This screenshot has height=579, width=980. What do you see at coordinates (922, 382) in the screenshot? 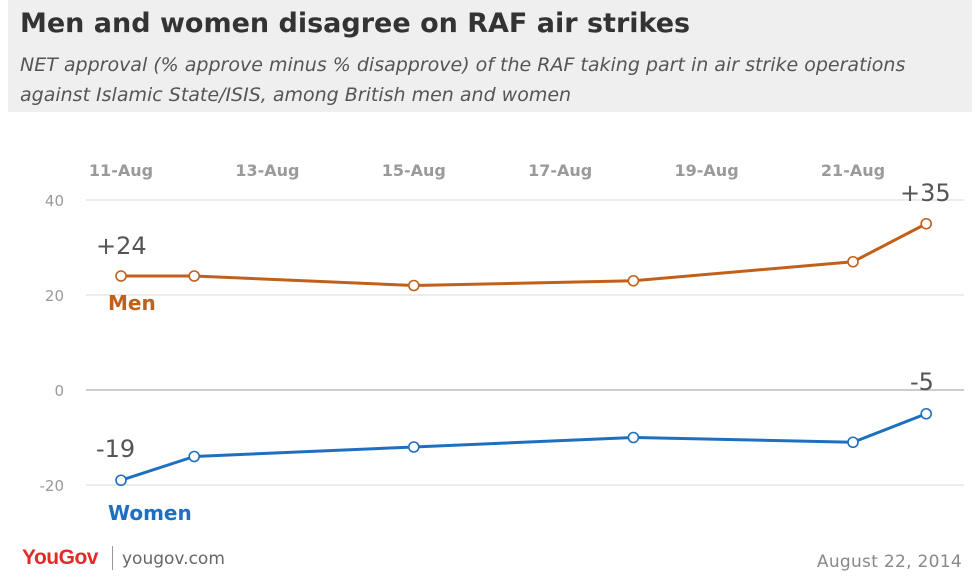
I see `data-label-end-women: -5` at bounding box center [922, 382].